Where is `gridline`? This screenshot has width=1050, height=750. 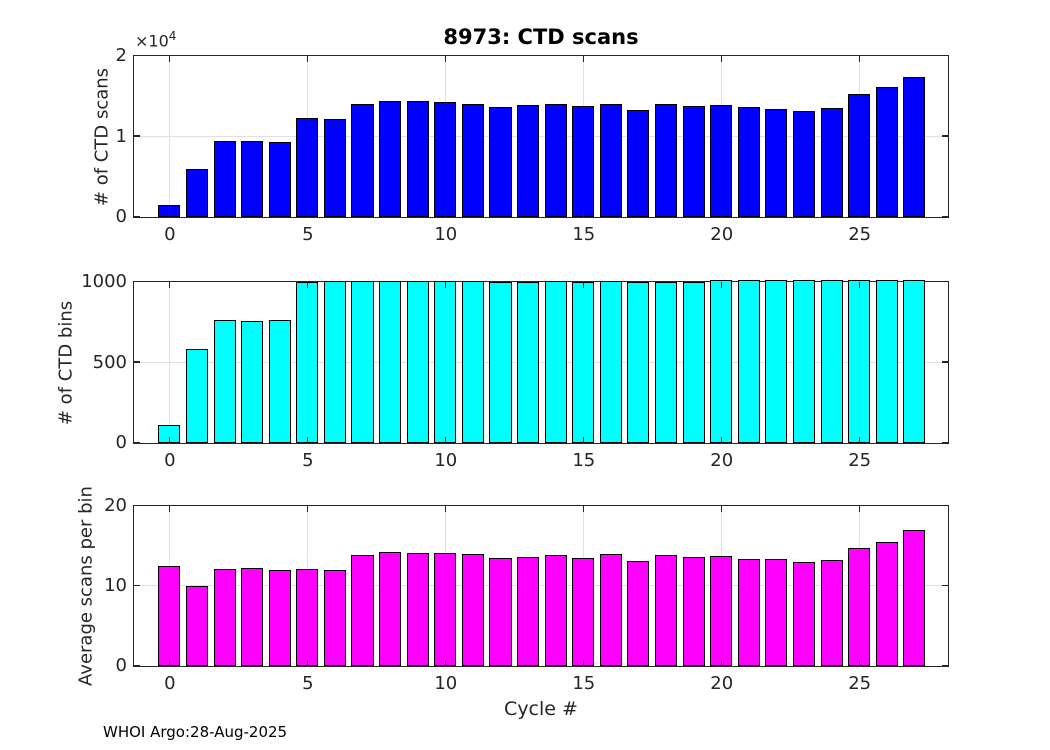
gridline is located at coordinates (540, 136).